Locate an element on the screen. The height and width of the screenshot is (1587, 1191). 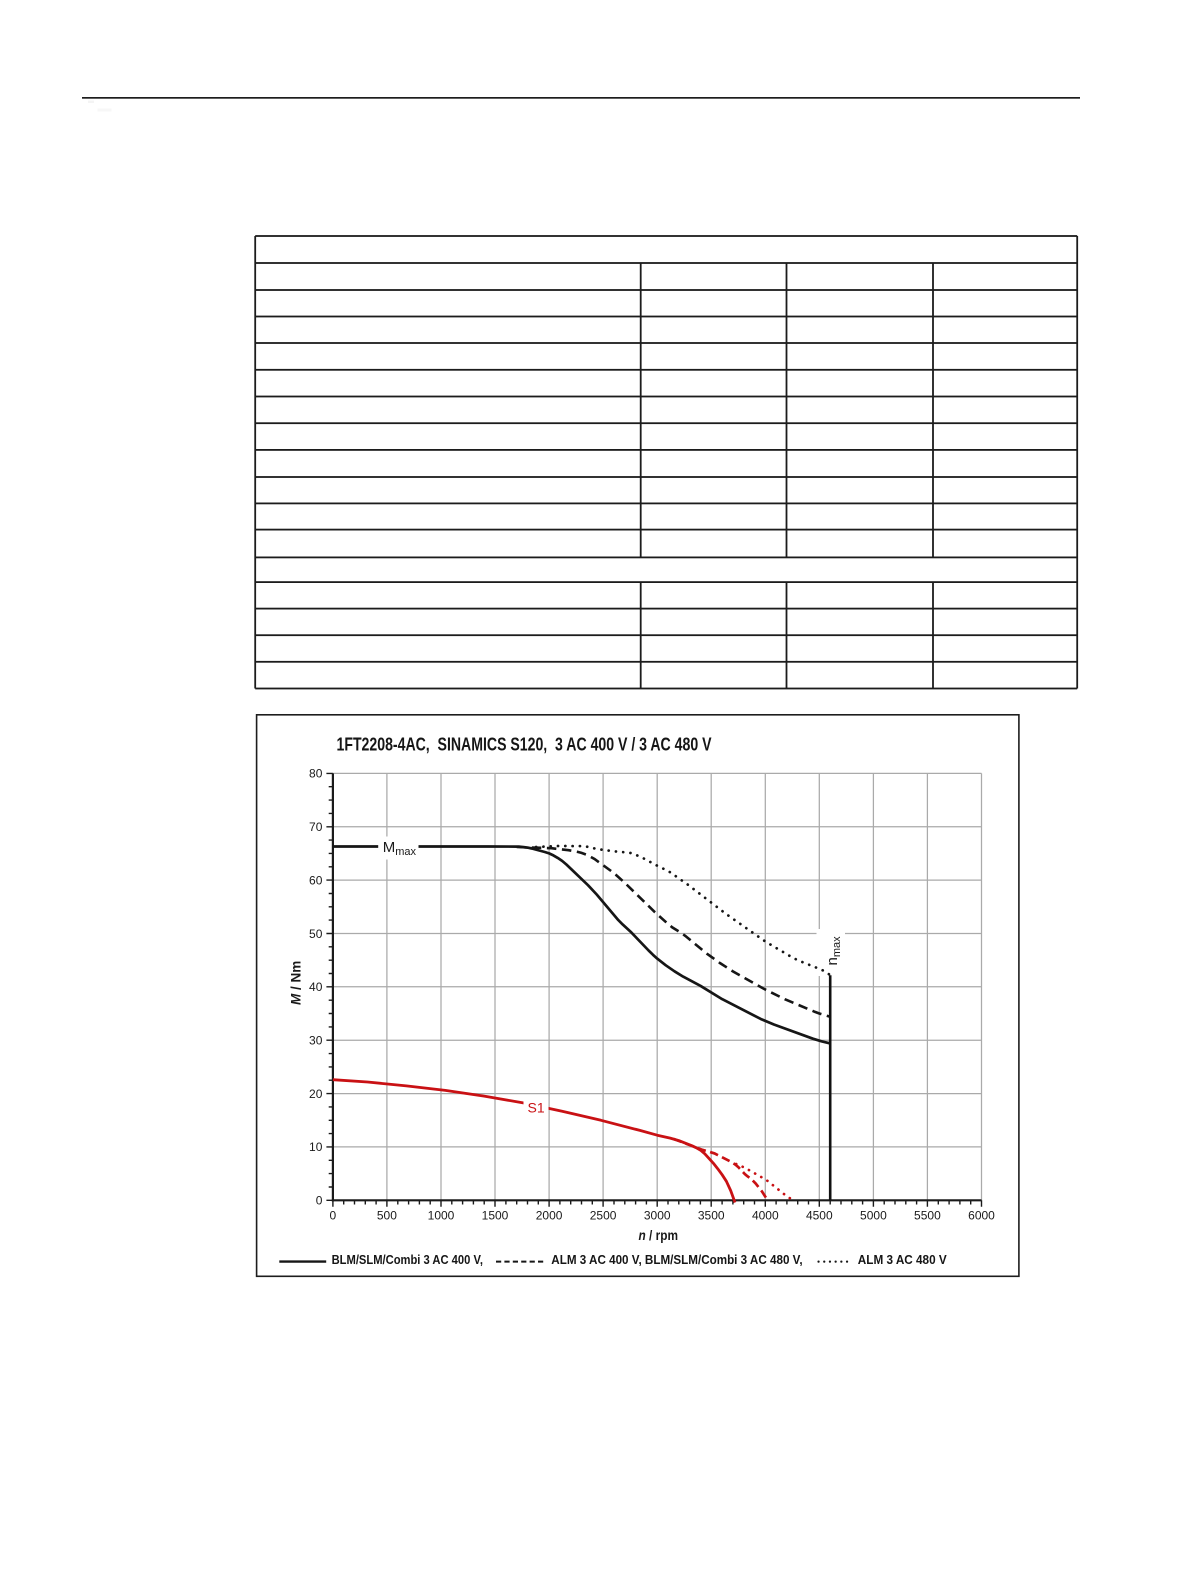
svg-text: 5000 is located at coordinates (873, 1216).